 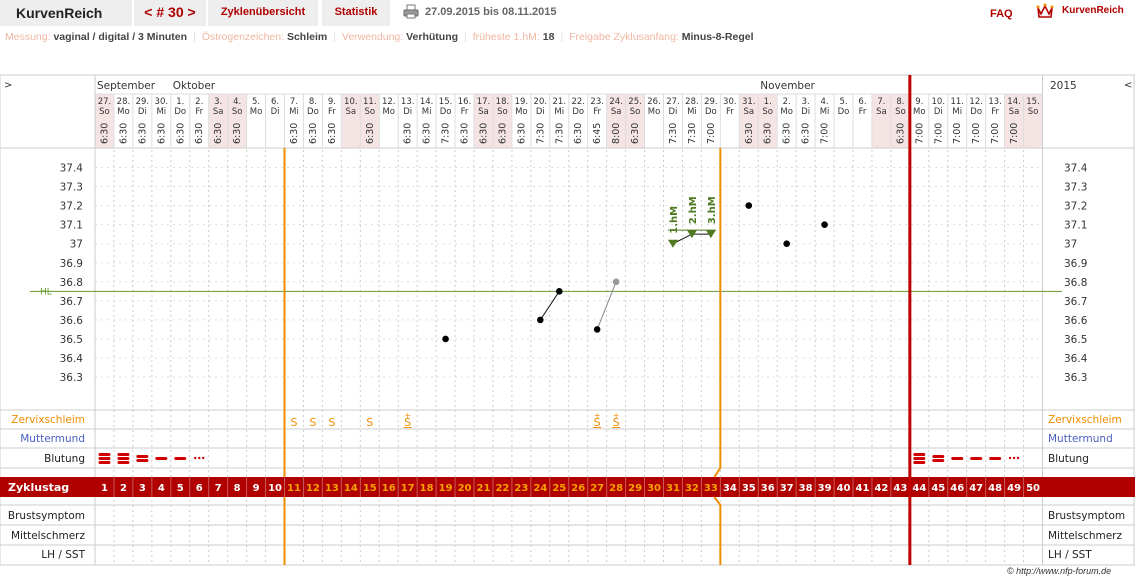 I want to click on weekday-label: Do, so click(x=313, y=112).